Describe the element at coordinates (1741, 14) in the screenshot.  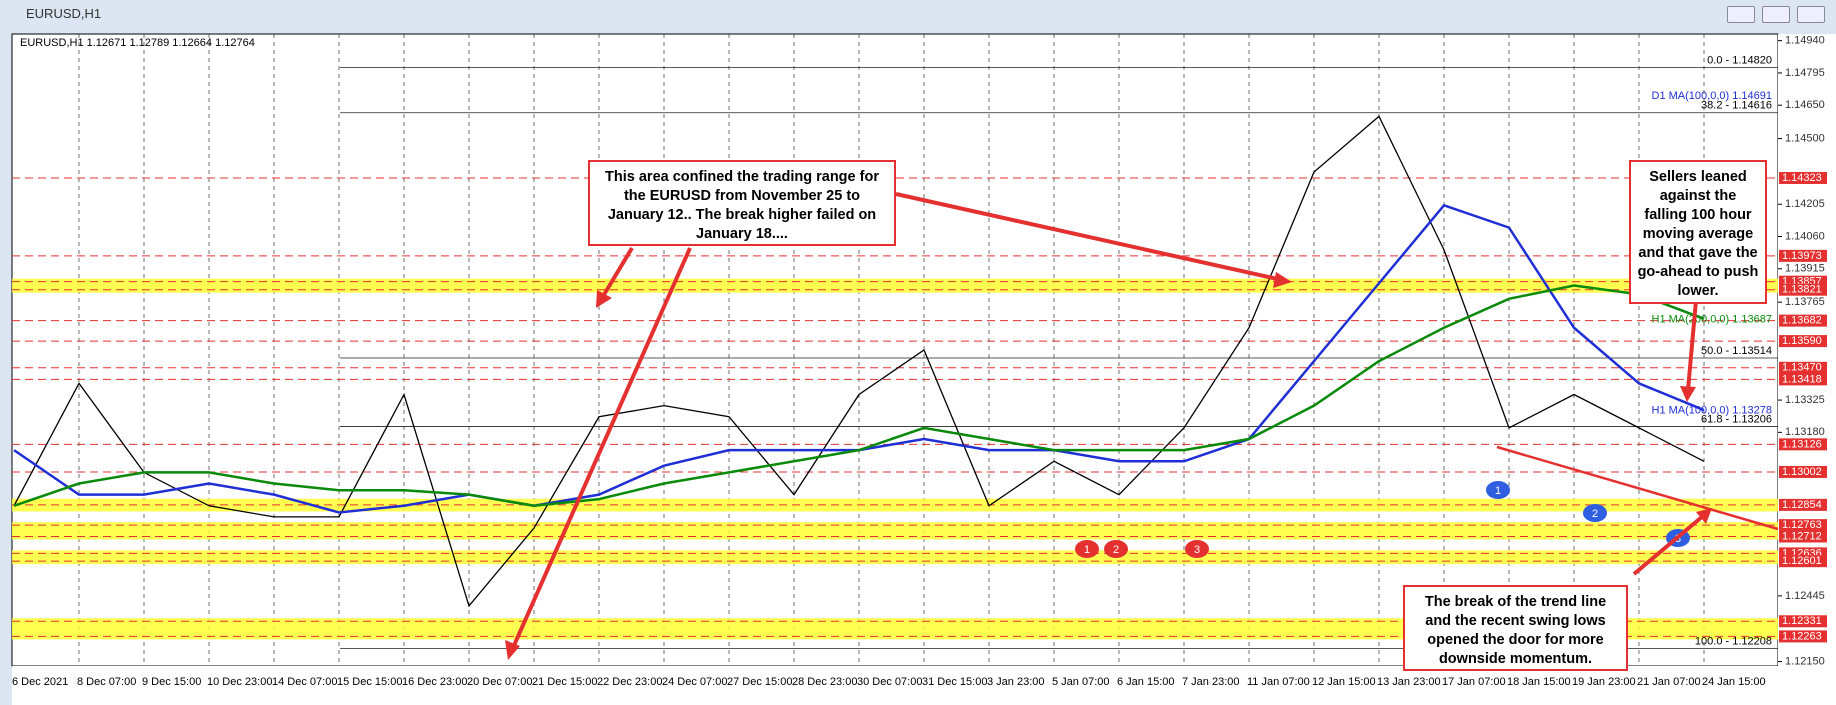
I see `minimize-button` at that location.